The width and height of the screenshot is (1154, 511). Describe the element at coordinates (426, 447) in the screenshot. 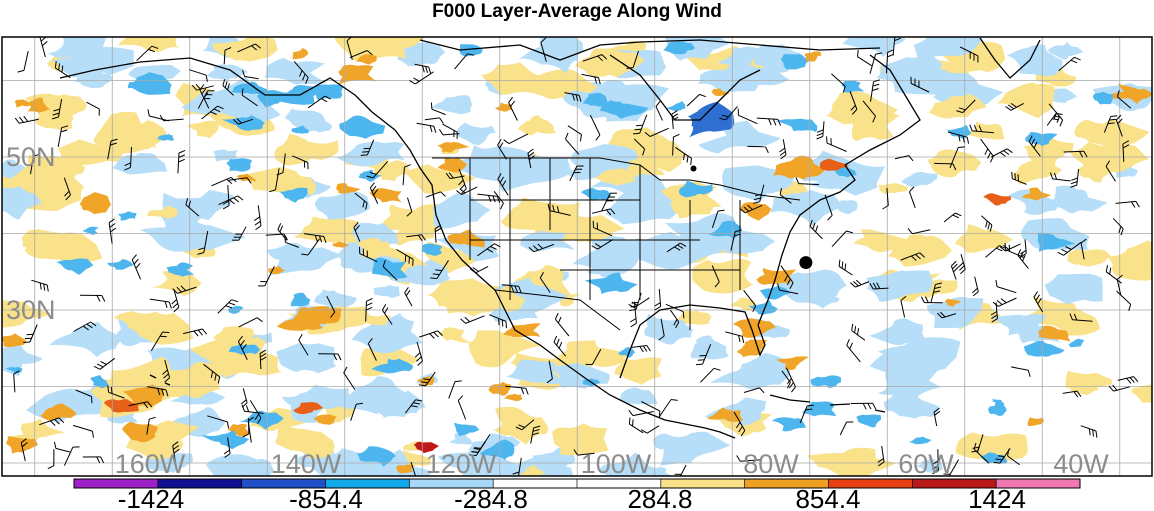

I see `extreme-pos-contour` at that location.